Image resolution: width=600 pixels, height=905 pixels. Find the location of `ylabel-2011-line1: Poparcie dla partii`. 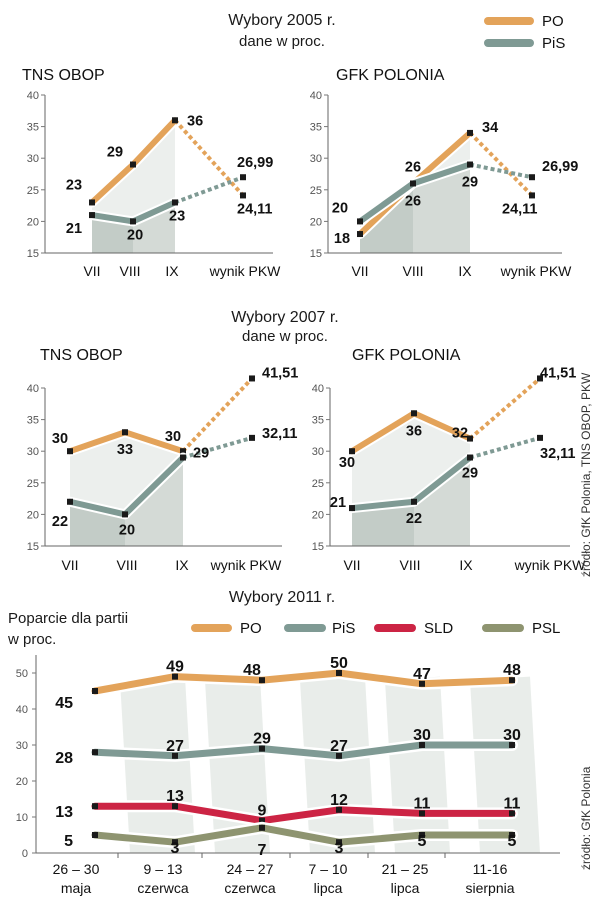

ylabel-2011-line1: Poparcie dla partii is located at coordinates (68, 618).